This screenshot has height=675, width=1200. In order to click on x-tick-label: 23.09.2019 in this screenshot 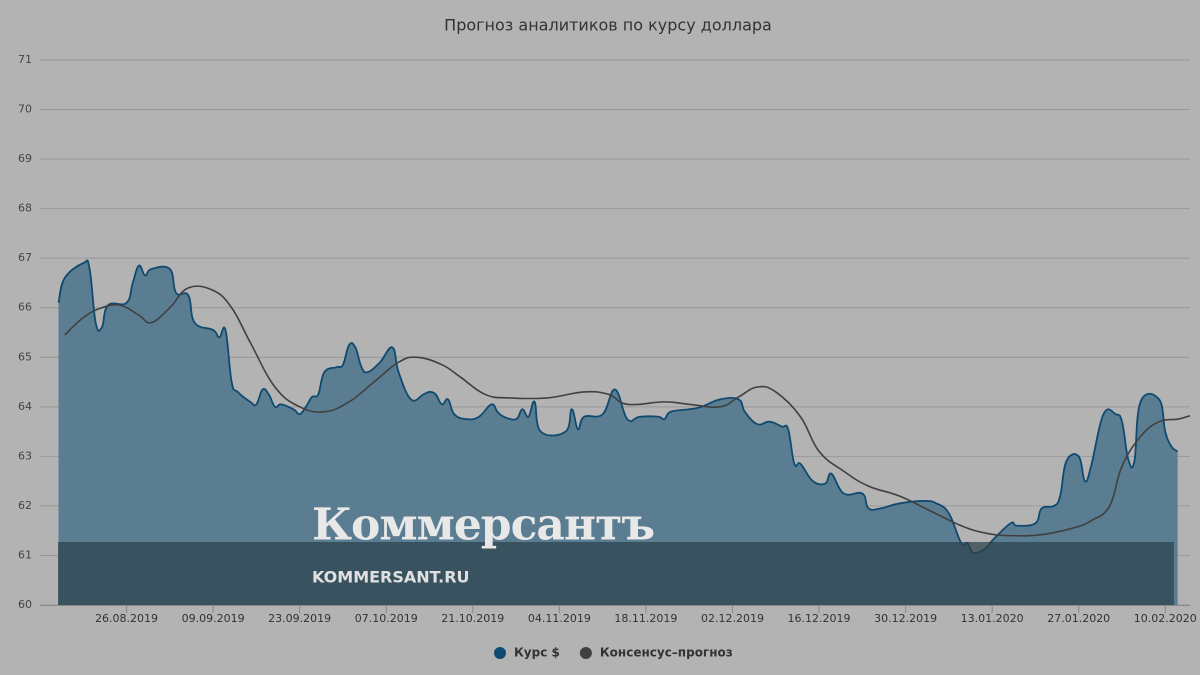, I will do `click(299, 618)`.